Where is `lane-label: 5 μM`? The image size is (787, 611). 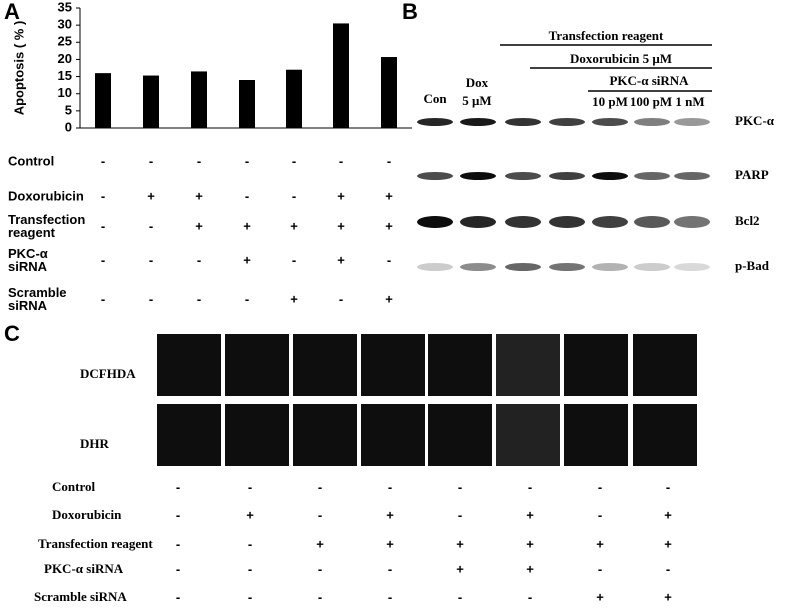 lane-label: 5 μM is located at coordinates (476, 100).